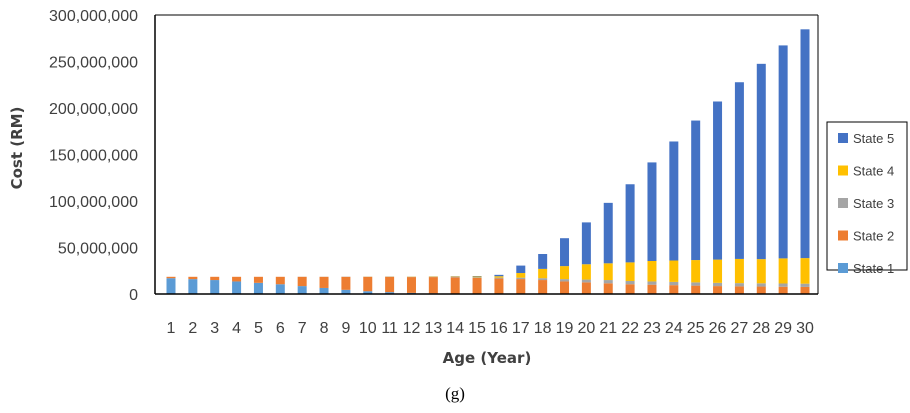  Describe the element at coordinates (740, 328) in the screenshot. I see `x-tick-label: 27` at that location.